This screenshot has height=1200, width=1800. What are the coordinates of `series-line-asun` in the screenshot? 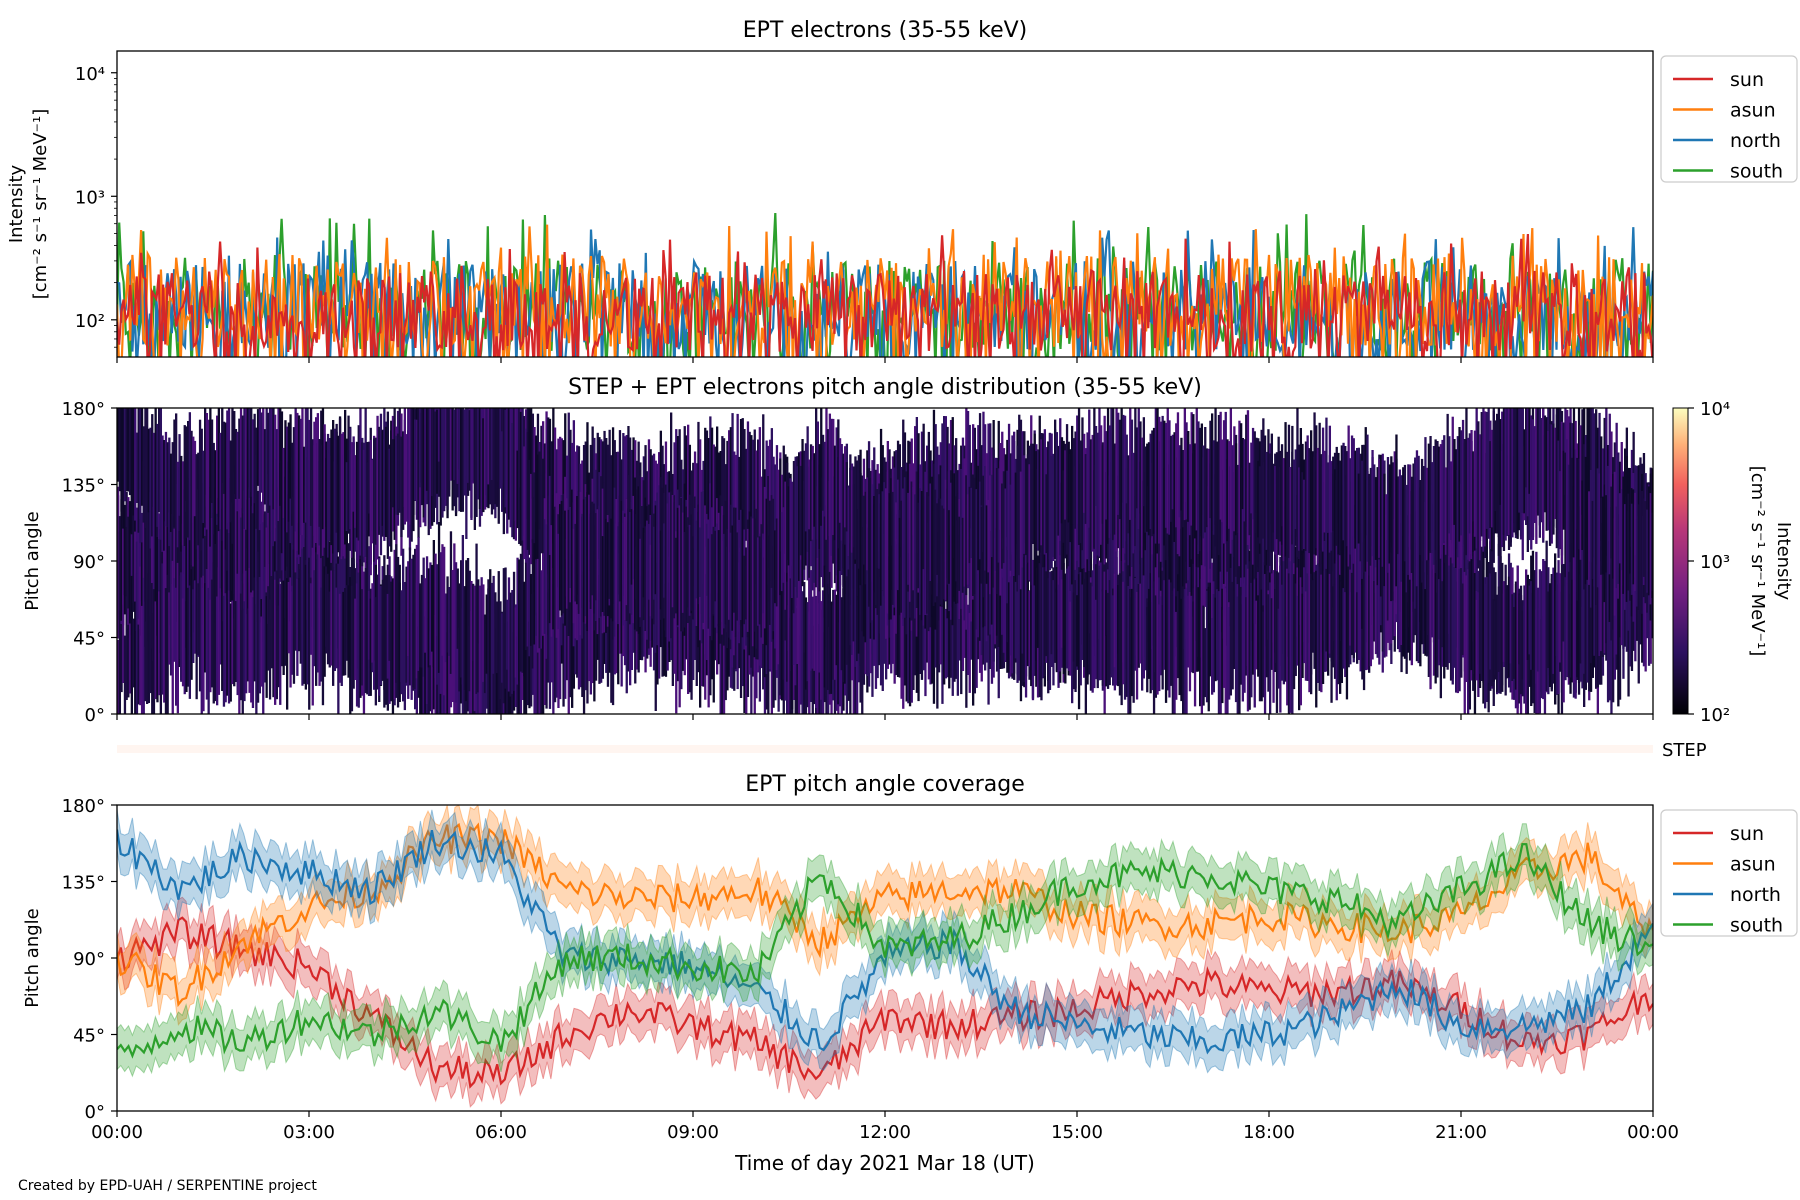 It's located at (885, 290).